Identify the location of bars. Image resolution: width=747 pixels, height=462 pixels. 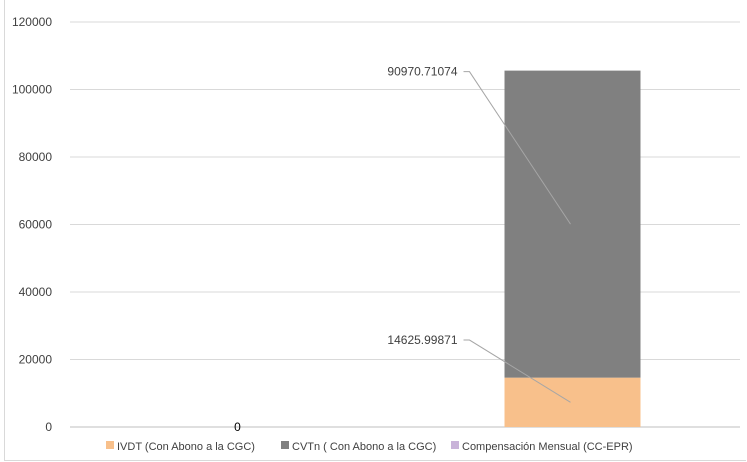
(572, 248).